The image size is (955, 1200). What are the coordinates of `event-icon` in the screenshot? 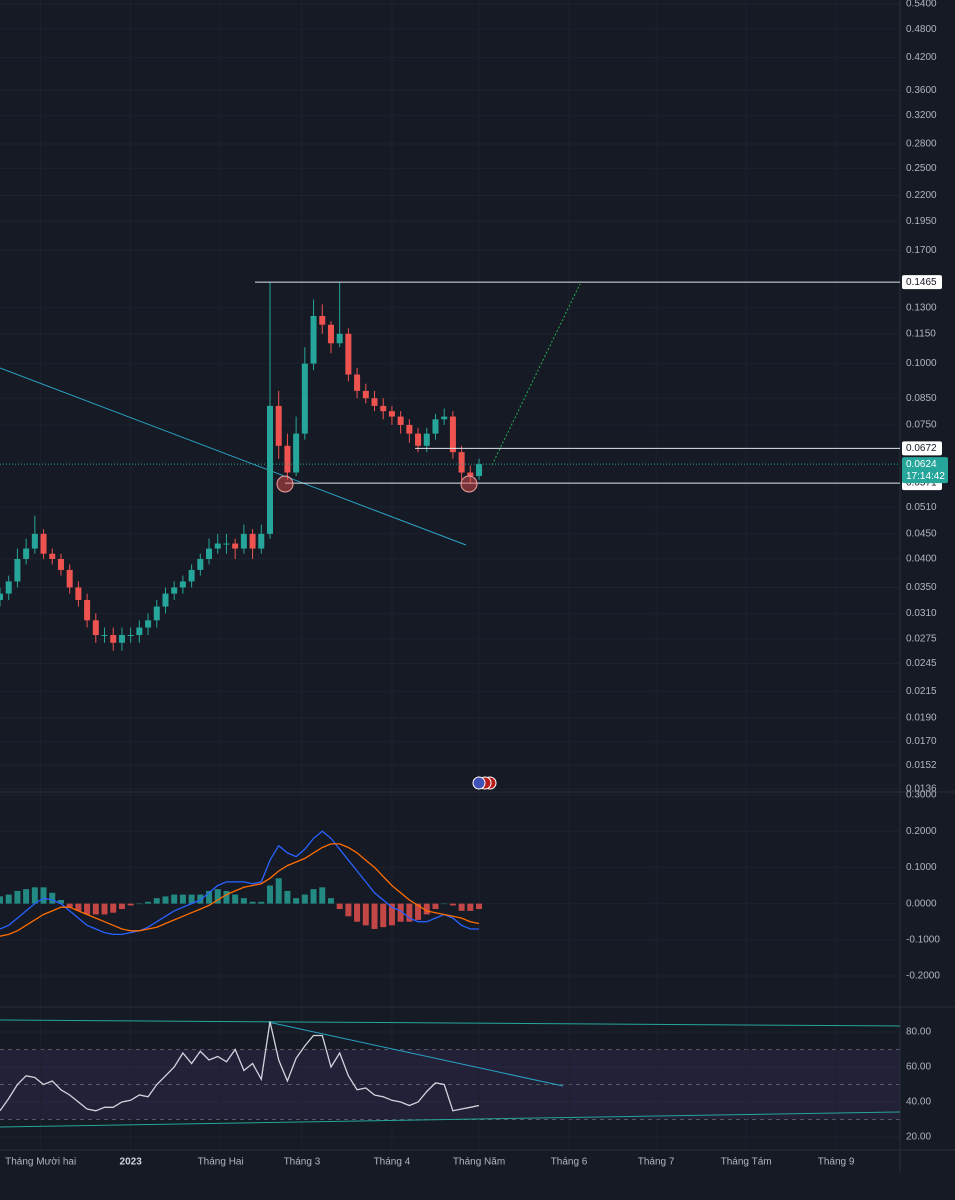 It's located at (479, 783).